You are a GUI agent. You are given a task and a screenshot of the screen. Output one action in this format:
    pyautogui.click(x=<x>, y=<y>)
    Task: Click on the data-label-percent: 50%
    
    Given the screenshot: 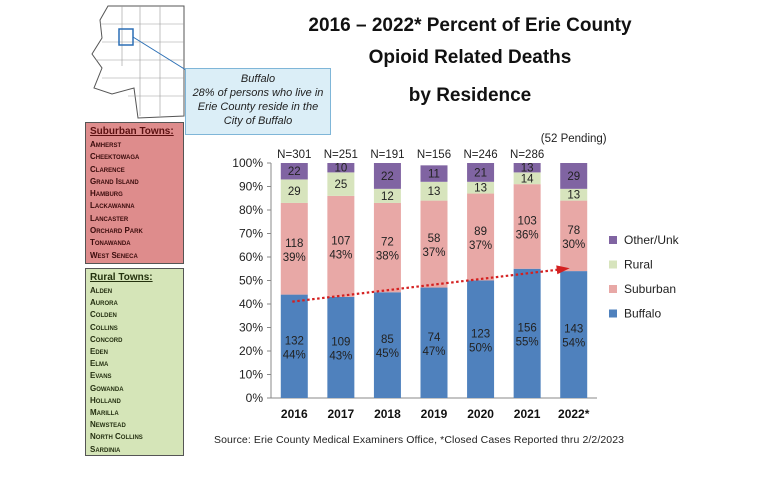 What is the action you would take?
    pyautogui.click(x=480, y=348)
    